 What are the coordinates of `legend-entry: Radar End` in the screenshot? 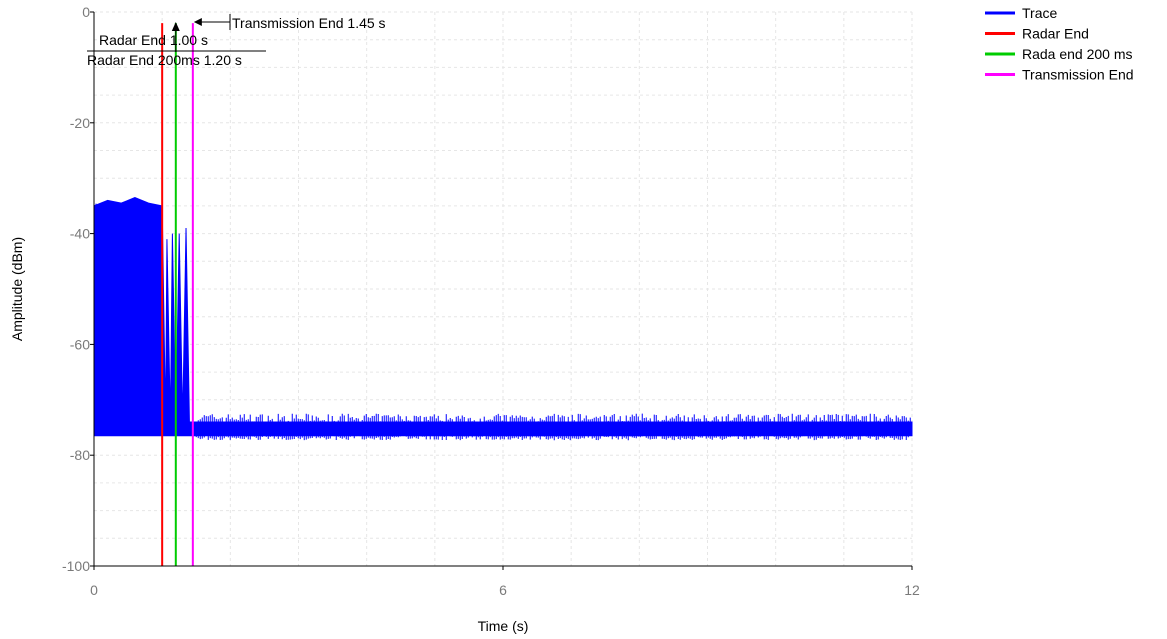 It's located at (1055, 34).